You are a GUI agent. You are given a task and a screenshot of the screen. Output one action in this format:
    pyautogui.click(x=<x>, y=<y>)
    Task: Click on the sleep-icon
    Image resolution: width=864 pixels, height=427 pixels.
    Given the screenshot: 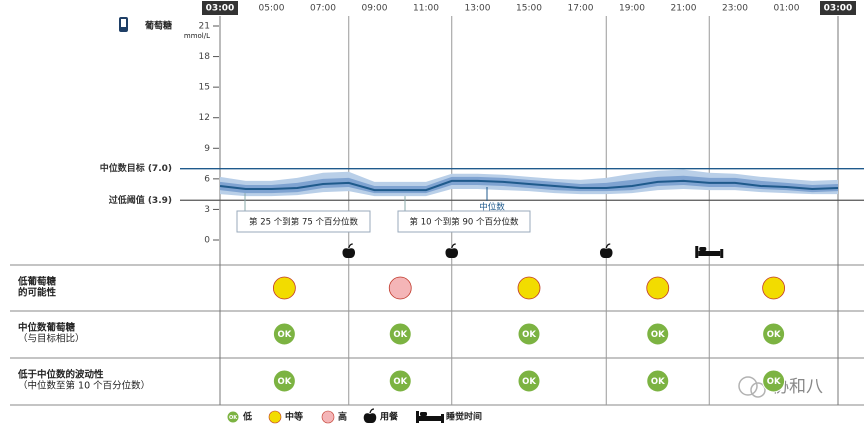 What is the action you would take?
    pyautogui.click(x=709, y=252)
    